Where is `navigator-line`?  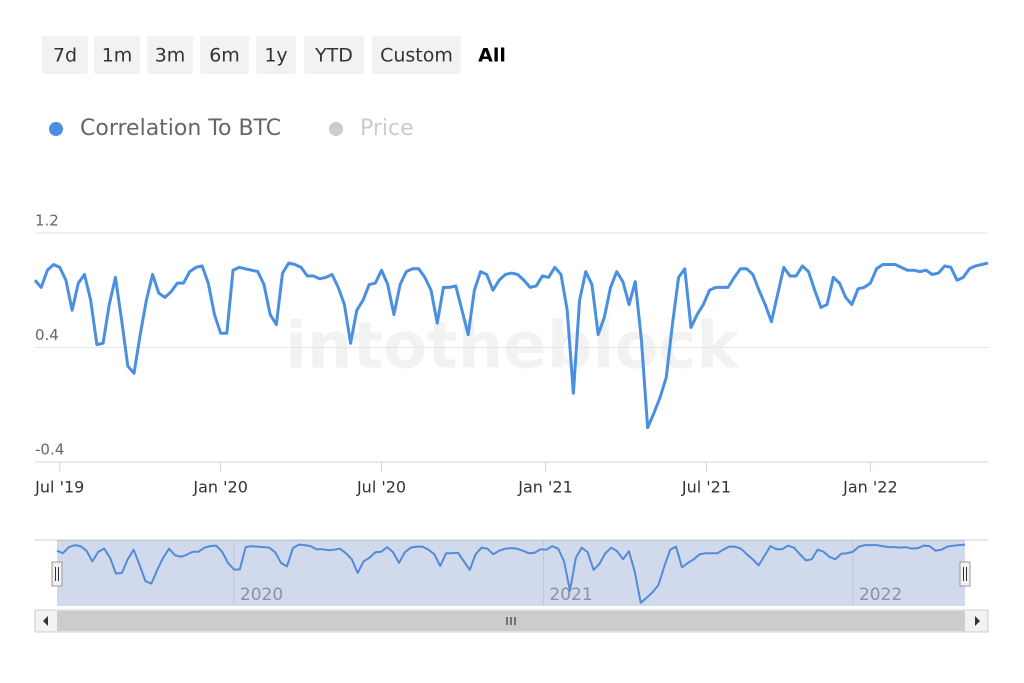 navigator-line is located at coordinates (511, 573).